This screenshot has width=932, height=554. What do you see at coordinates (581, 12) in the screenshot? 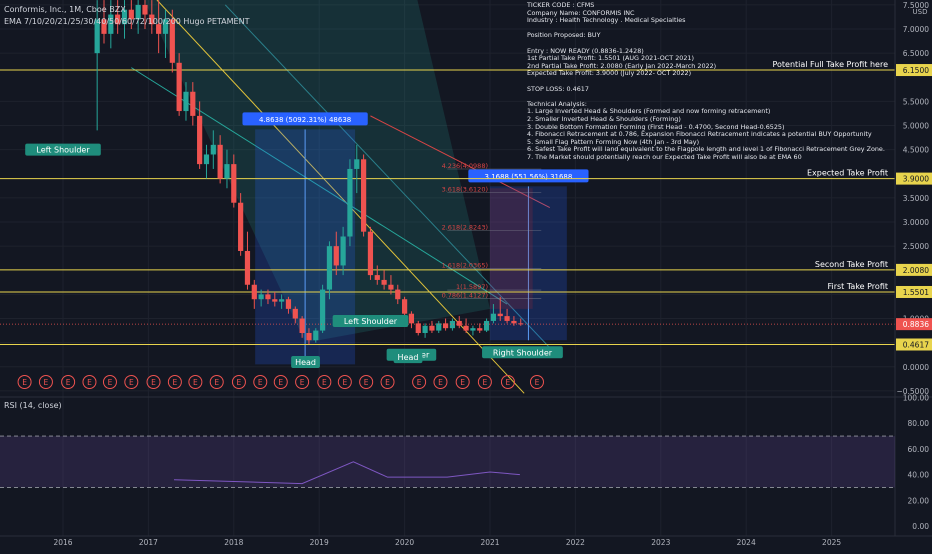
I see `note-line: Company Name: CONFORMIS INC` at bounding box center [581, 12].